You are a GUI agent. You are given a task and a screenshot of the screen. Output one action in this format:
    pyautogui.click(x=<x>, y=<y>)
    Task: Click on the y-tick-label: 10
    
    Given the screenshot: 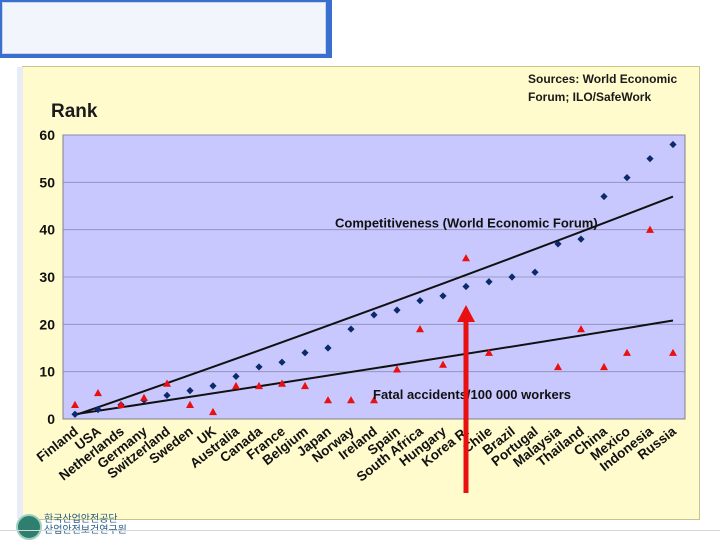 What is the action you would take?
    pyautogui.click(x=47, y=372)
    